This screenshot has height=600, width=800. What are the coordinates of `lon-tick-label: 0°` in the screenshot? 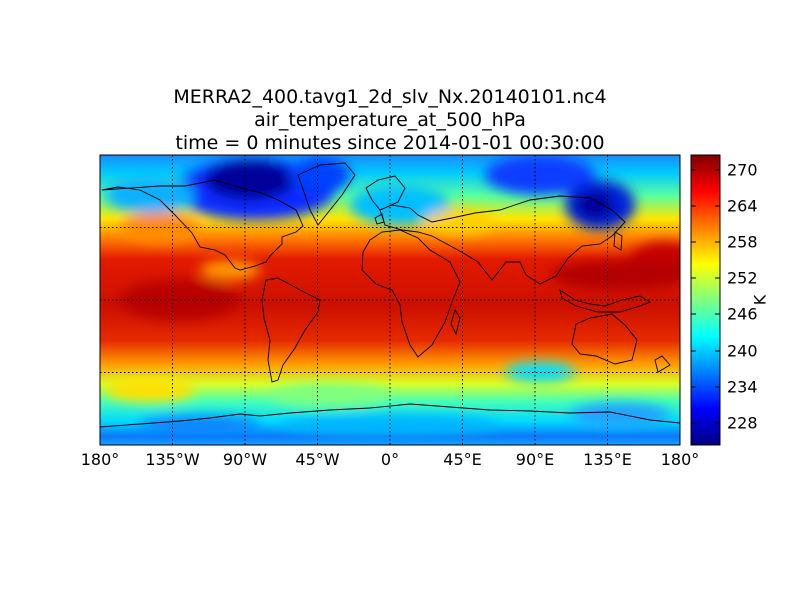 It's located at (390, 459).